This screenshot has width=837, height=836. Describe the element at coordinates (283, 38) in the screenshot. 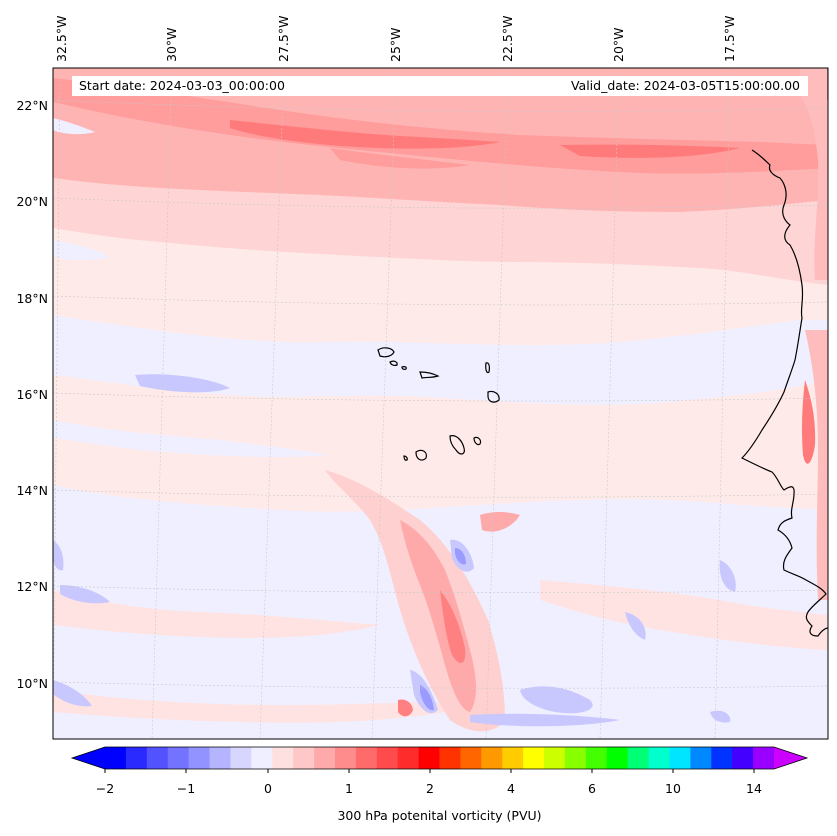

I see `lon-label: 27.5°W` at that location.